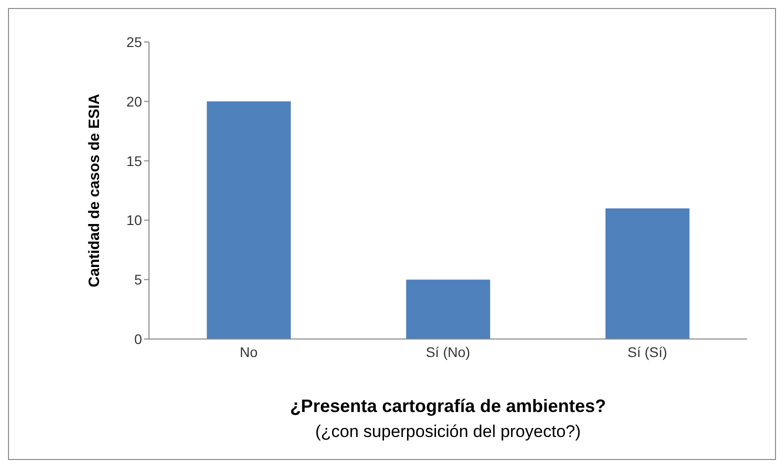 The width and height of the screenshot is (784, 468). I want to click on text: (¿con superposición del proyecto?), so click(448, 432).